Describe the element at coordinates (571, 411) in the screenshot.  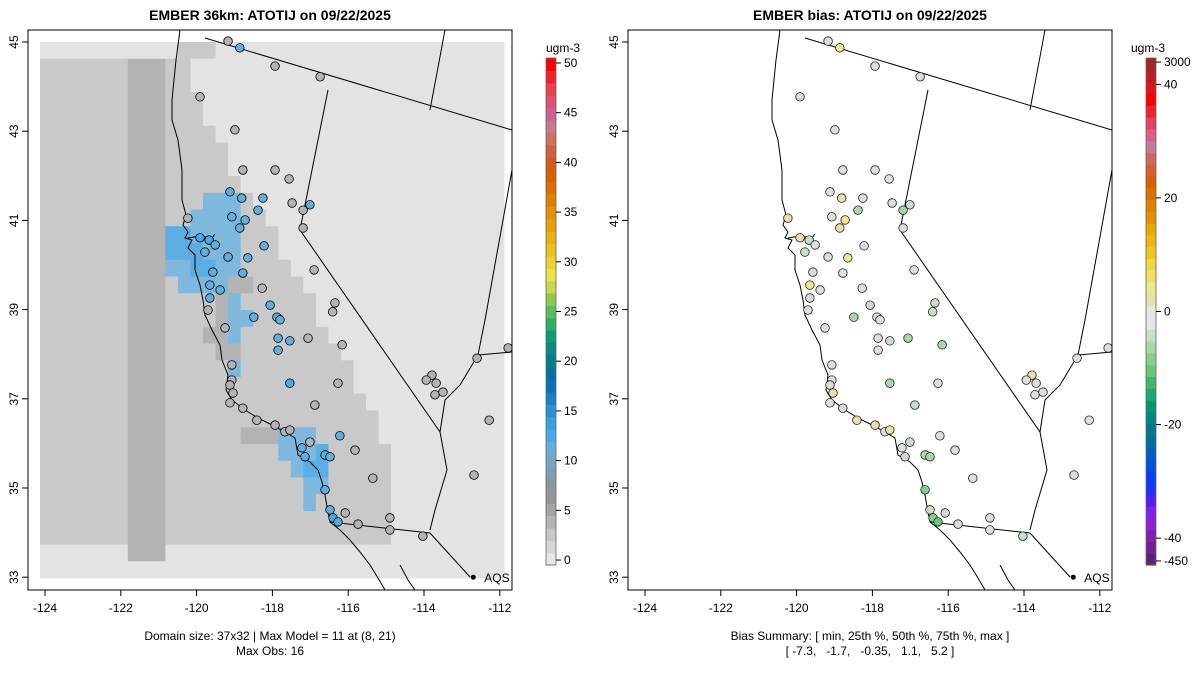
I see `colorbar-tick-label: 15` at that location.